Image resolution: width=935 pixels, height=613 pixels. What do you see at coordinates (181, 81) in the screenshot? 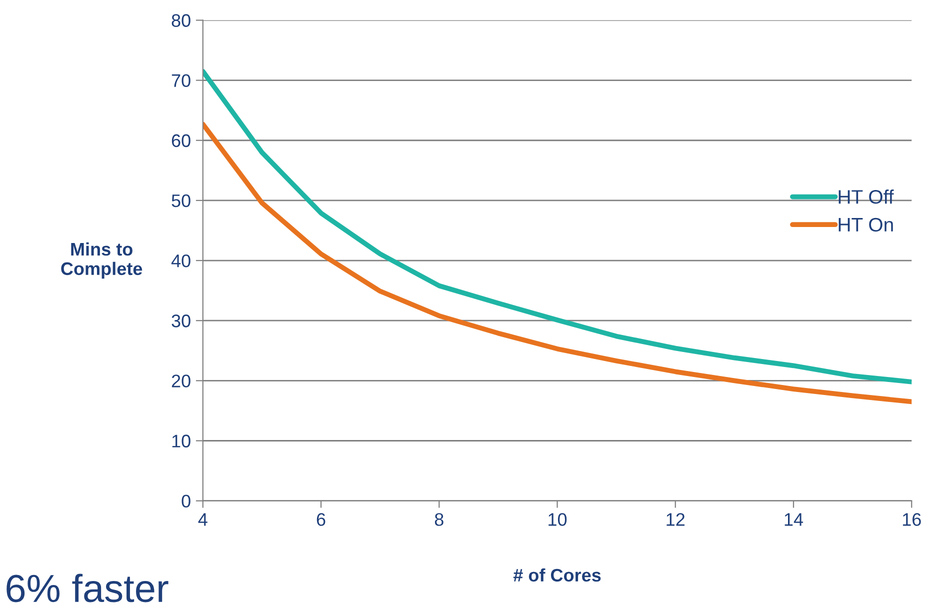
I see `y-tick-label: 70` at bounding box center [181, 81].